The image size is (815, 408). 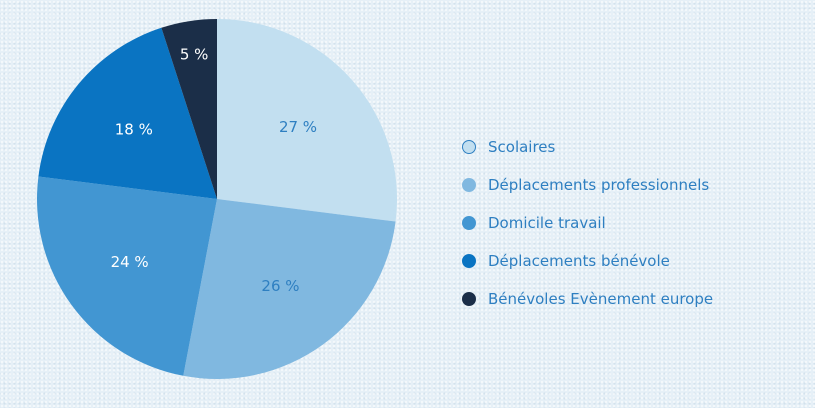 What do you see at coordinates (522, 147) in the screenshot?
I see `legend-label: Scolaires` at bounding box center [522, 147].